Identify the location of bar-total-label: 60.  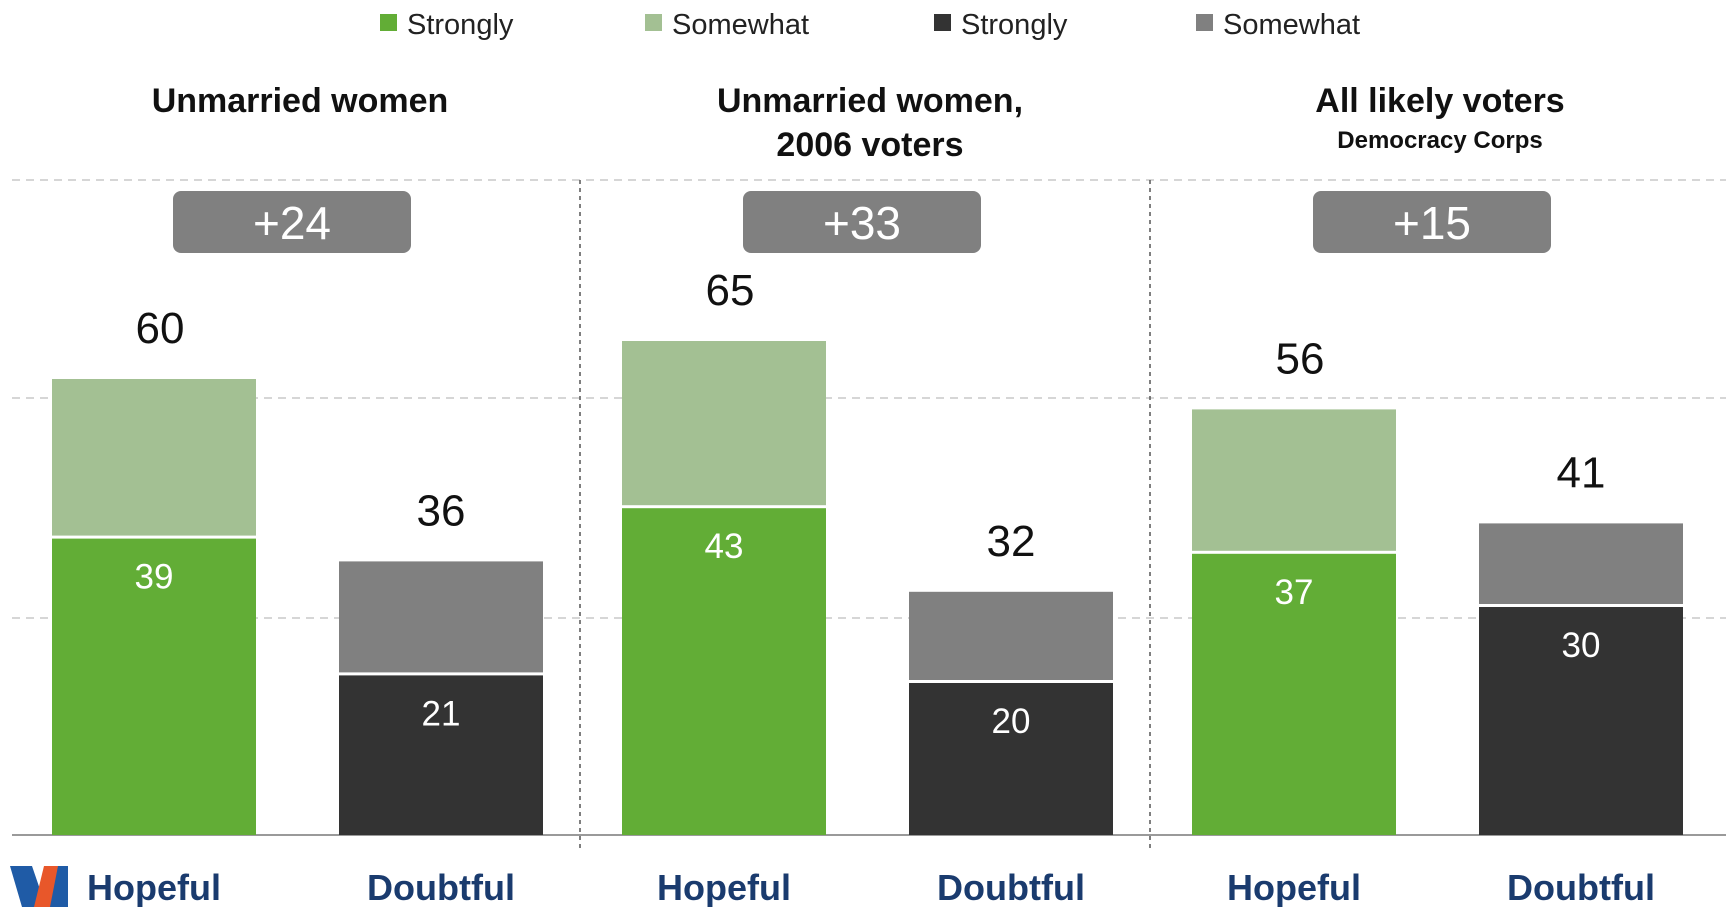
(160, 328).